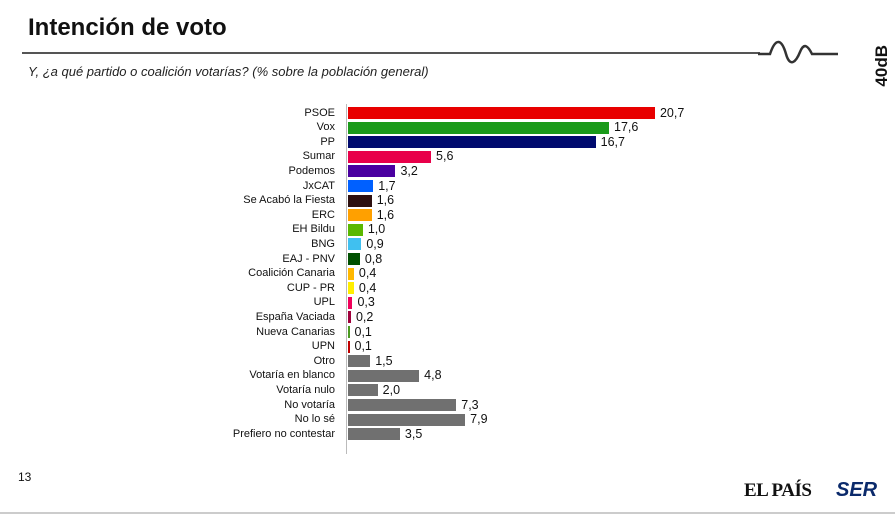  What do you see at coordinates (390, 156) in the screenshot?
I see `bar-sumar` at bounding box center [390, 156].